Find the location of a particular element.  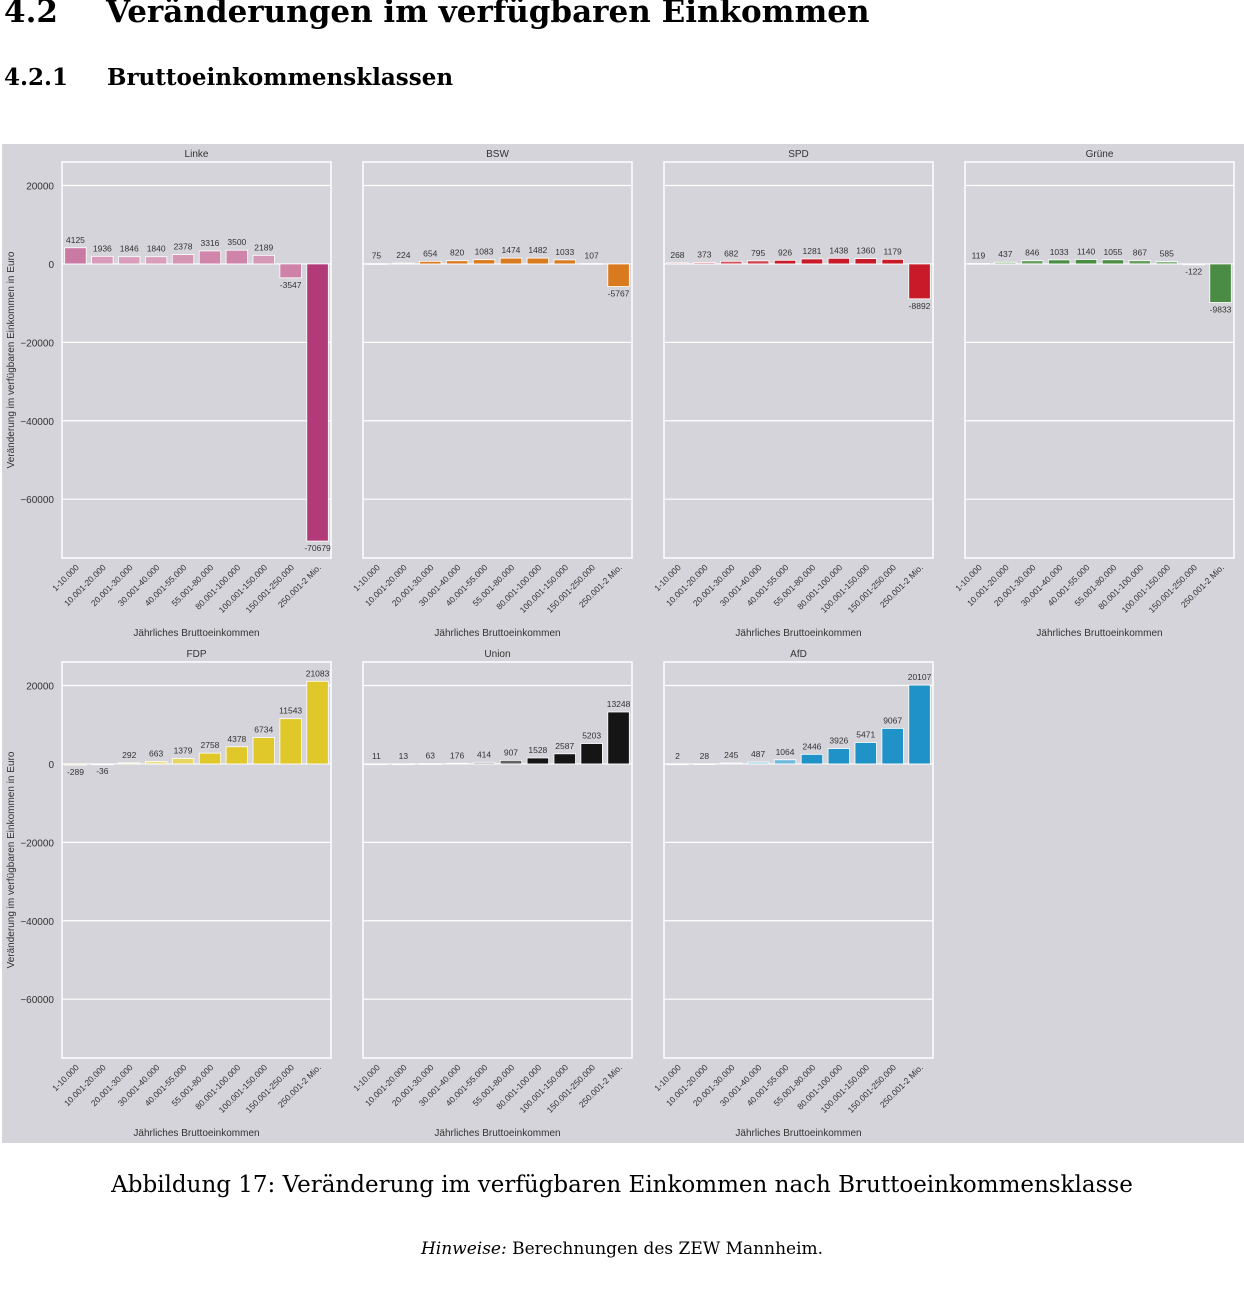

data-label: 1438 is located at coordinates (838, 250).